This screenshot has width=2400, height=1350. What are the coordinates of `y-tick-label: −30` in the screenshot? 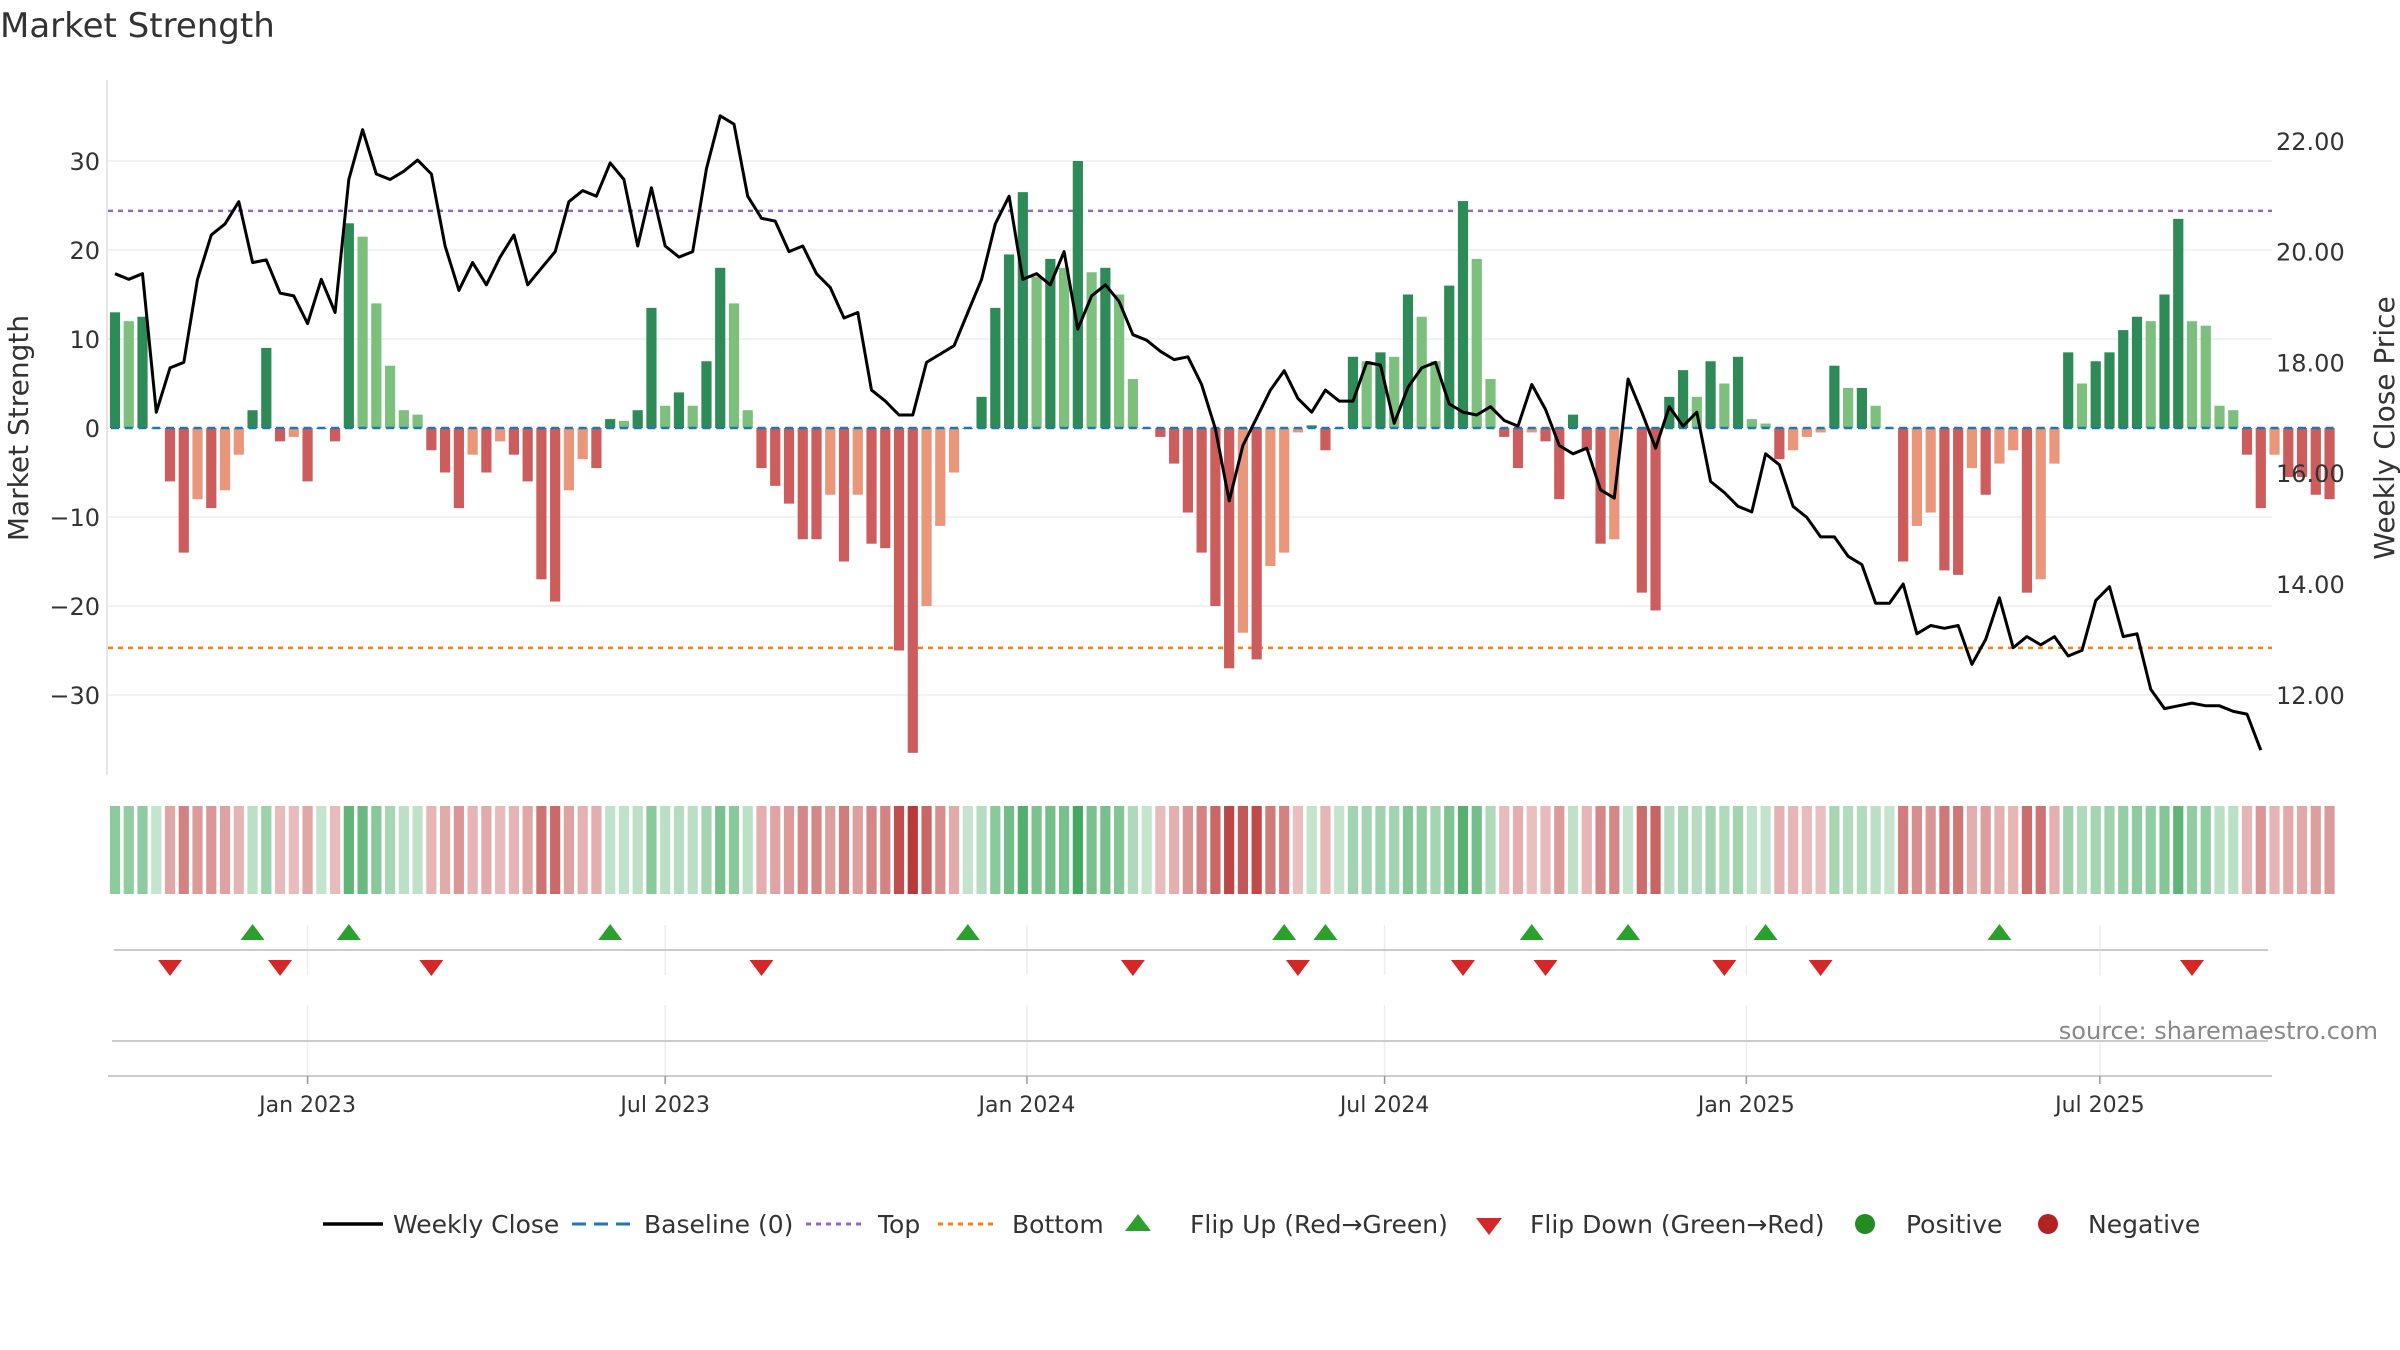 It's located at (74, 696).